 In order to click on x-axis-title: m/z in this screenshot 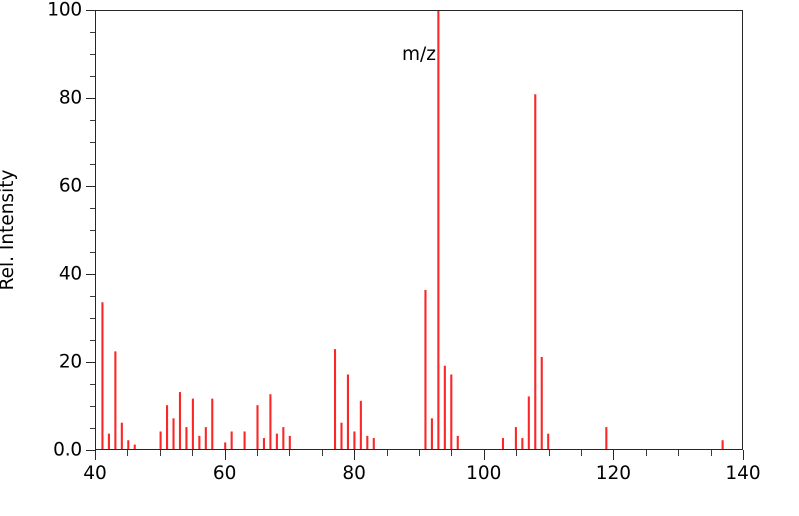, I will do `click(419, 54)`.